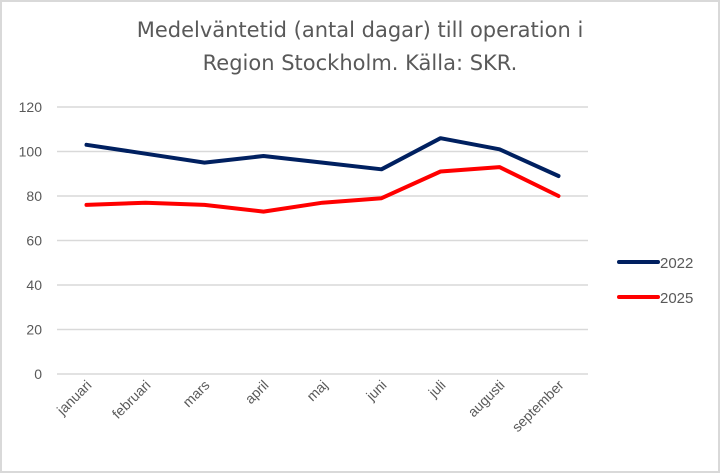  I want to click on x-tick-label: september, so click(538, 406).